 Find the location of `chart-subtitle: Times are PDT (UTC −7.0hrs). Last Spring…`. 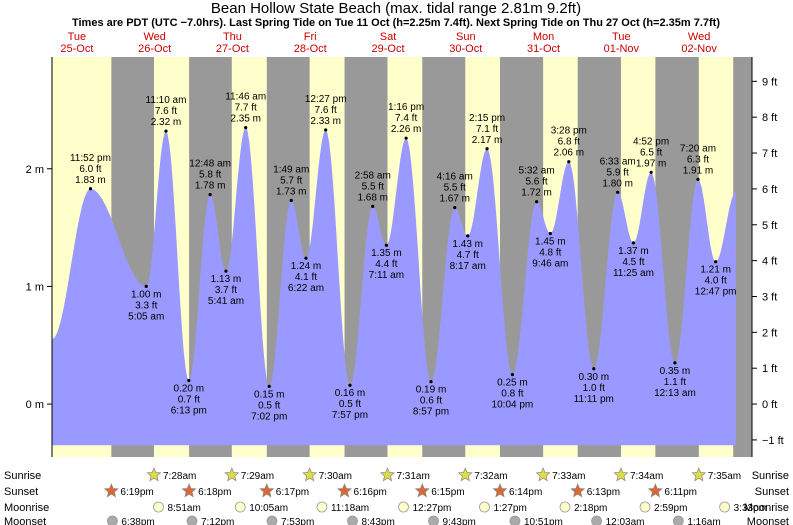

chart-subtitle: Times are PDT (UTC −7.0hrs). Last Spring… is located at coordinates (396, 23).